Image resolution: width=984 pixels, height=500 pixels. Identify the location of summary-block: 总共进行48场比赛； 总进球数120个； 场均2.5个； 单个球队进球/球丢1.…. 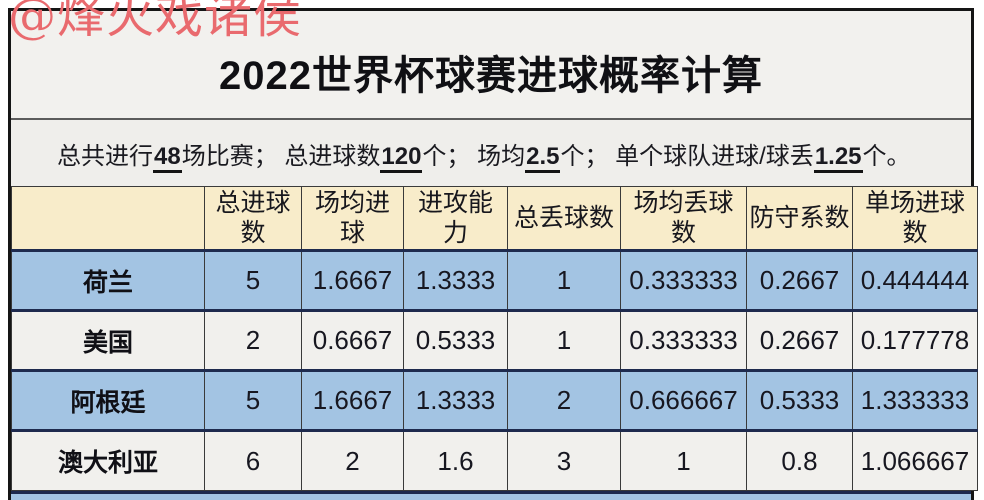
(491, 153).